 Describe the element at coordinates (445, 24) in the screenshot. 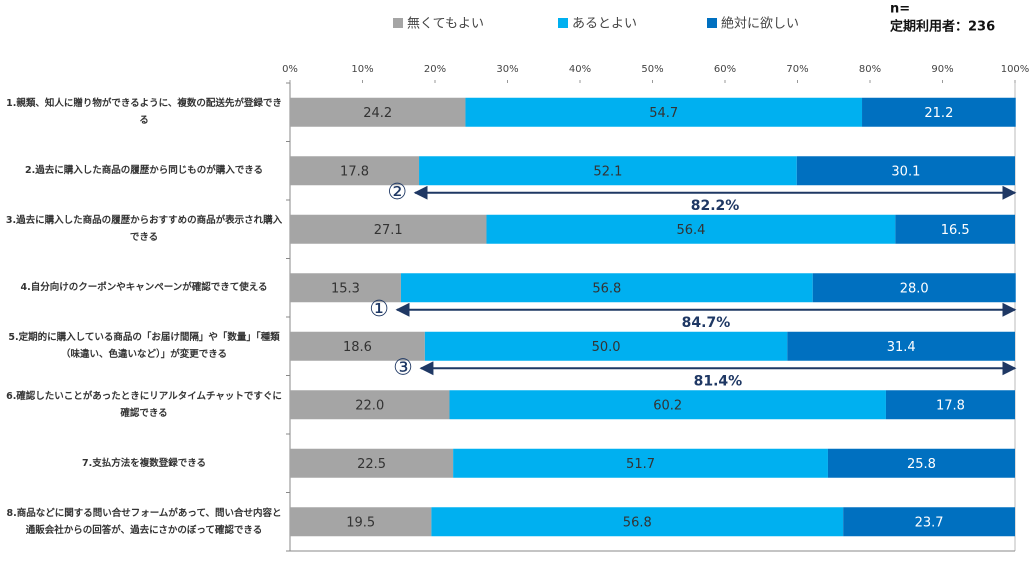

I see `legend-label: 無くてもよい` at that location.